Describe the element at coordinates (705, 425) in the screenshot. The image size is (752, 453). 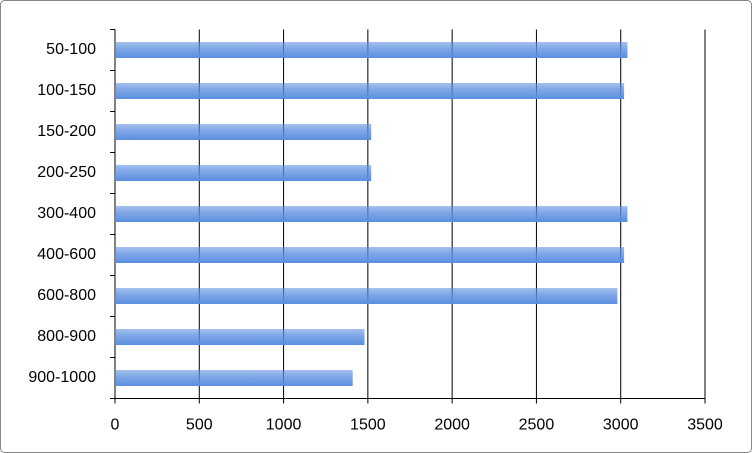
I see `x-tick-label: 3500` at that location.